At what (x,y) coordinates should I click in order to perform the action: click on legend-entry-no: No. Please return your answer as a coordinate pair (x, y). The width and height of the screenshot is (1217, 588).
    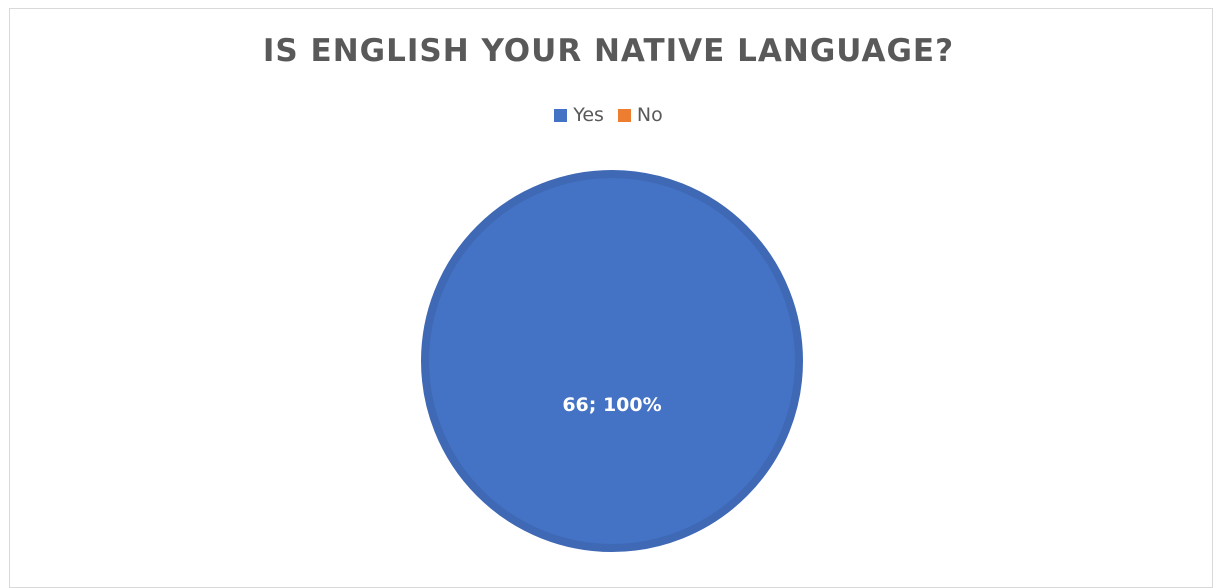
    Looking at the image, I should click on (640, 115).